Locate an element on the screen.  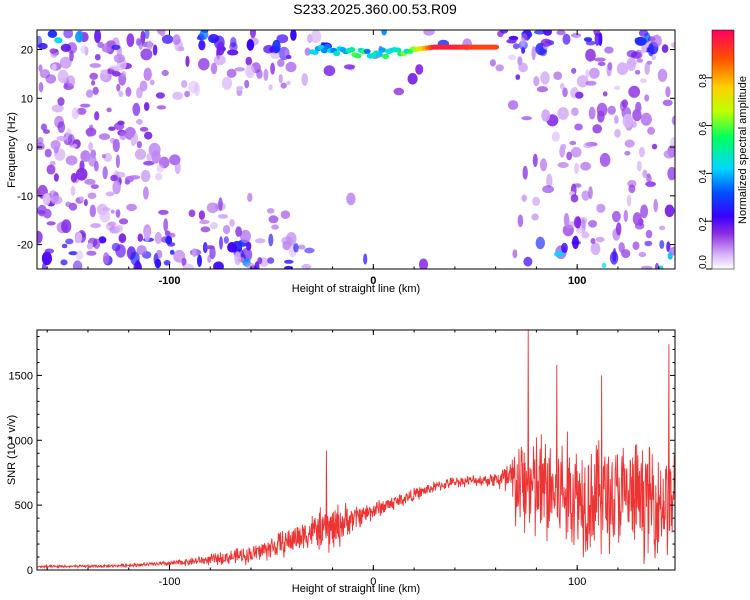
spectrogram-ylabel: Frequency (Hz) is located at coordinates (12, 150).